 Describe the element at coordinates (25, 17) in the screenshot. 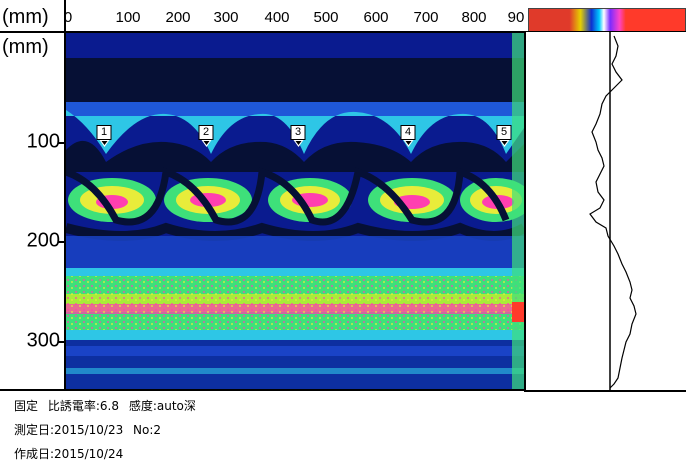

I see `x-axis-unit: (mm)` at that location.